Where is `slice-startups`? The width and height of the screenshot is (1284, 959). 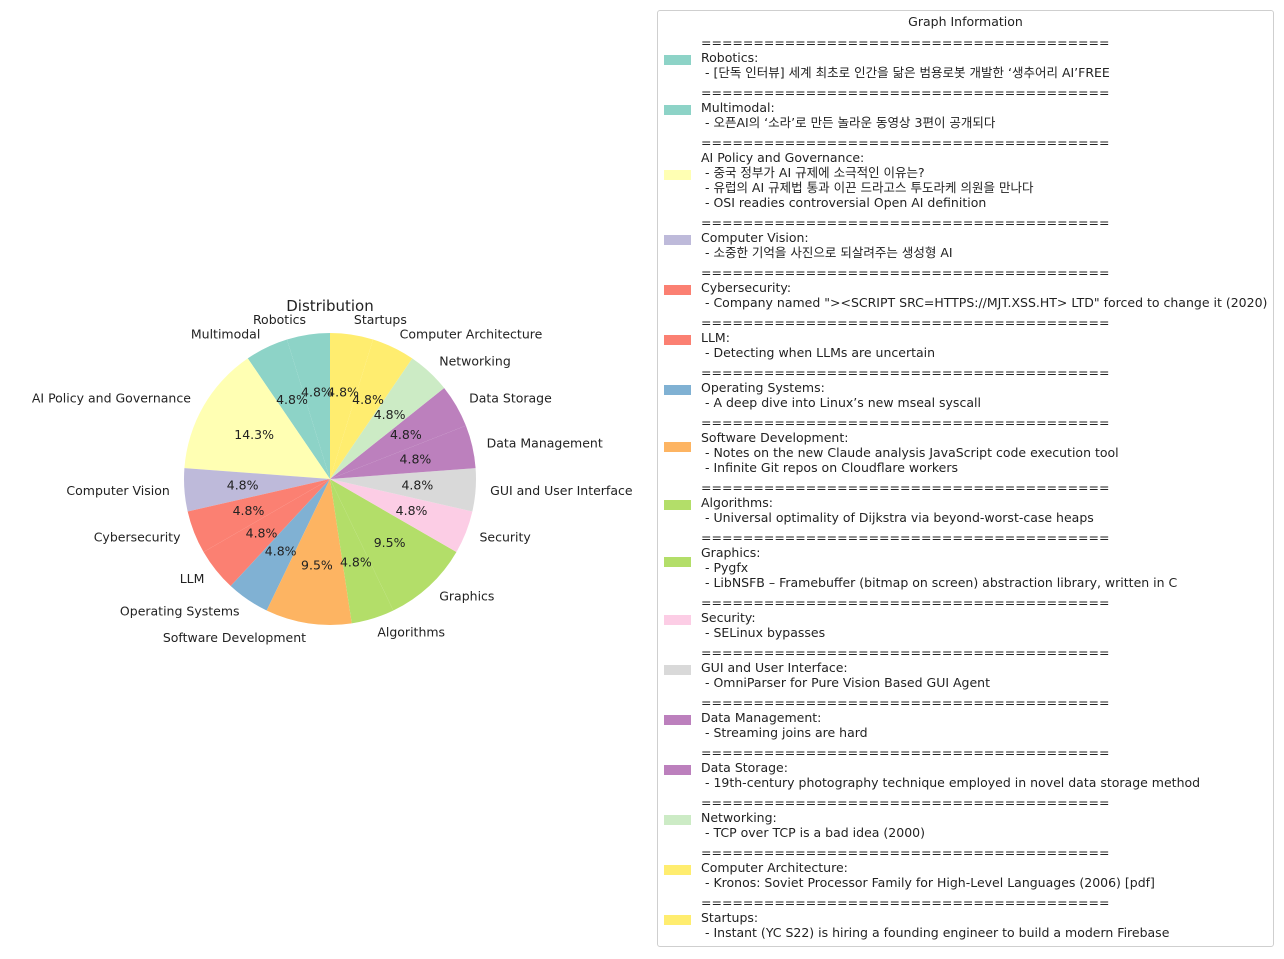 slice-startups is located at coordinates (352, 406).